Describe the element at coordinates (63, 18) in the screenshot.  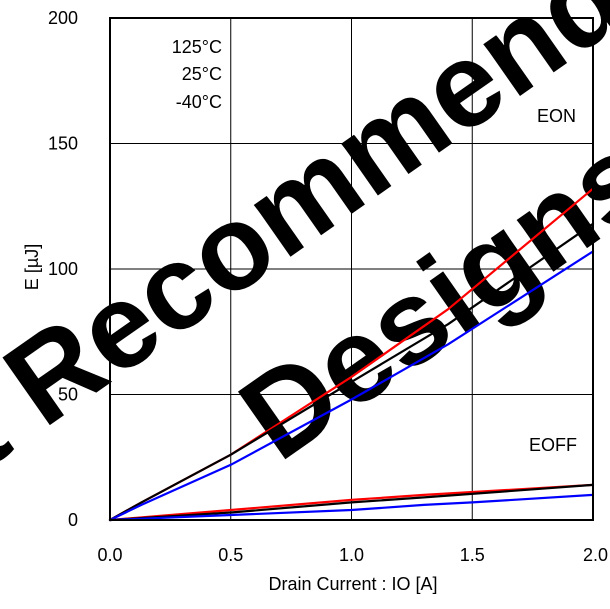
I see `y-tick-label: 200` at that location.